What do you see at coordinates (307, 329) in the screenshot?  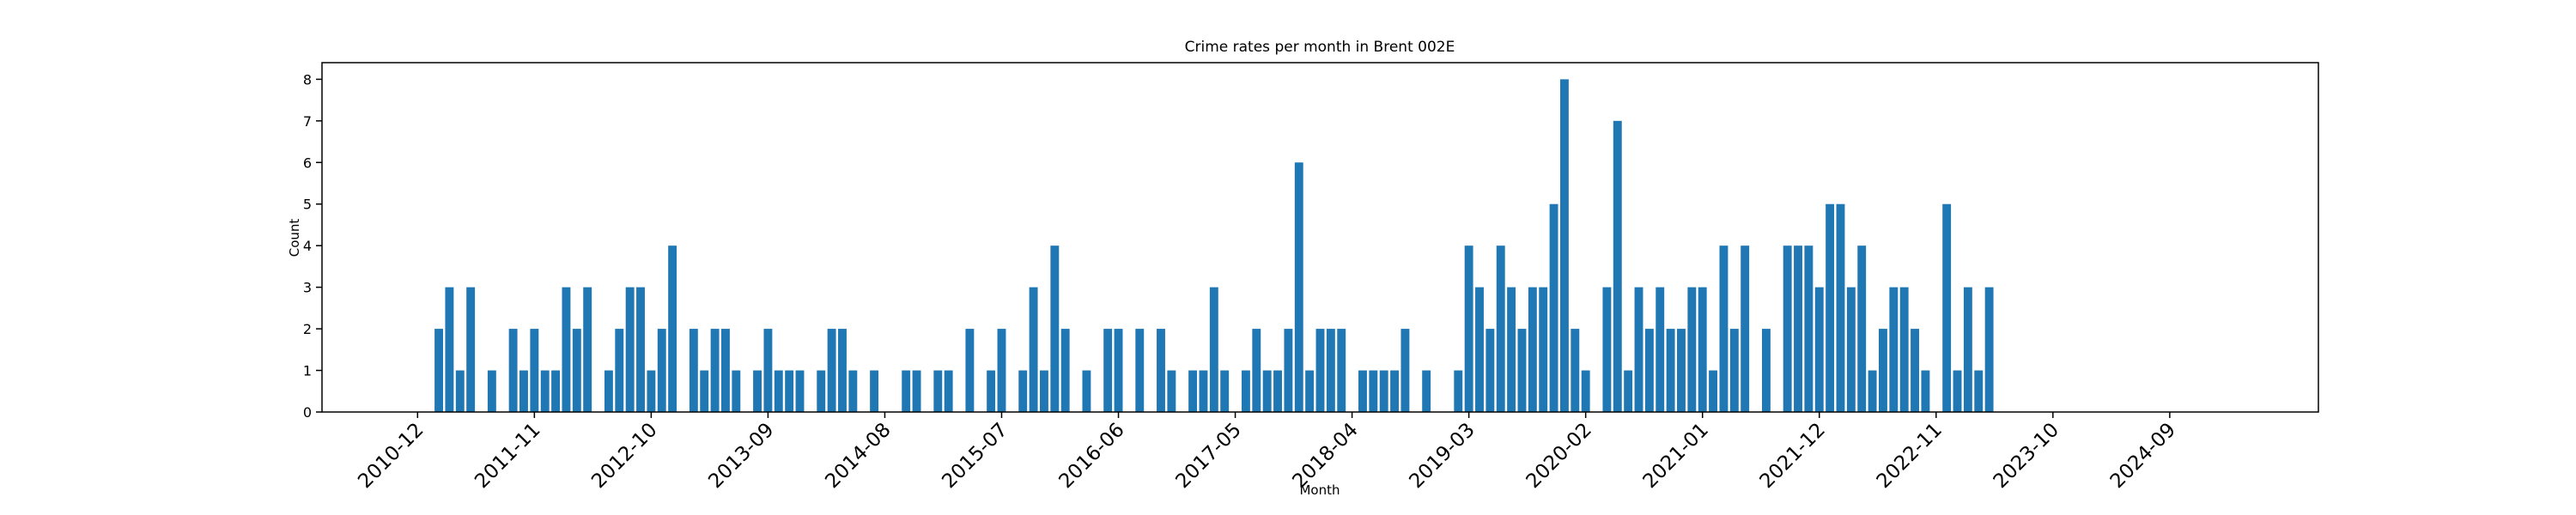 I see `y-tick-label: 2` at bounding box center [307, 329].